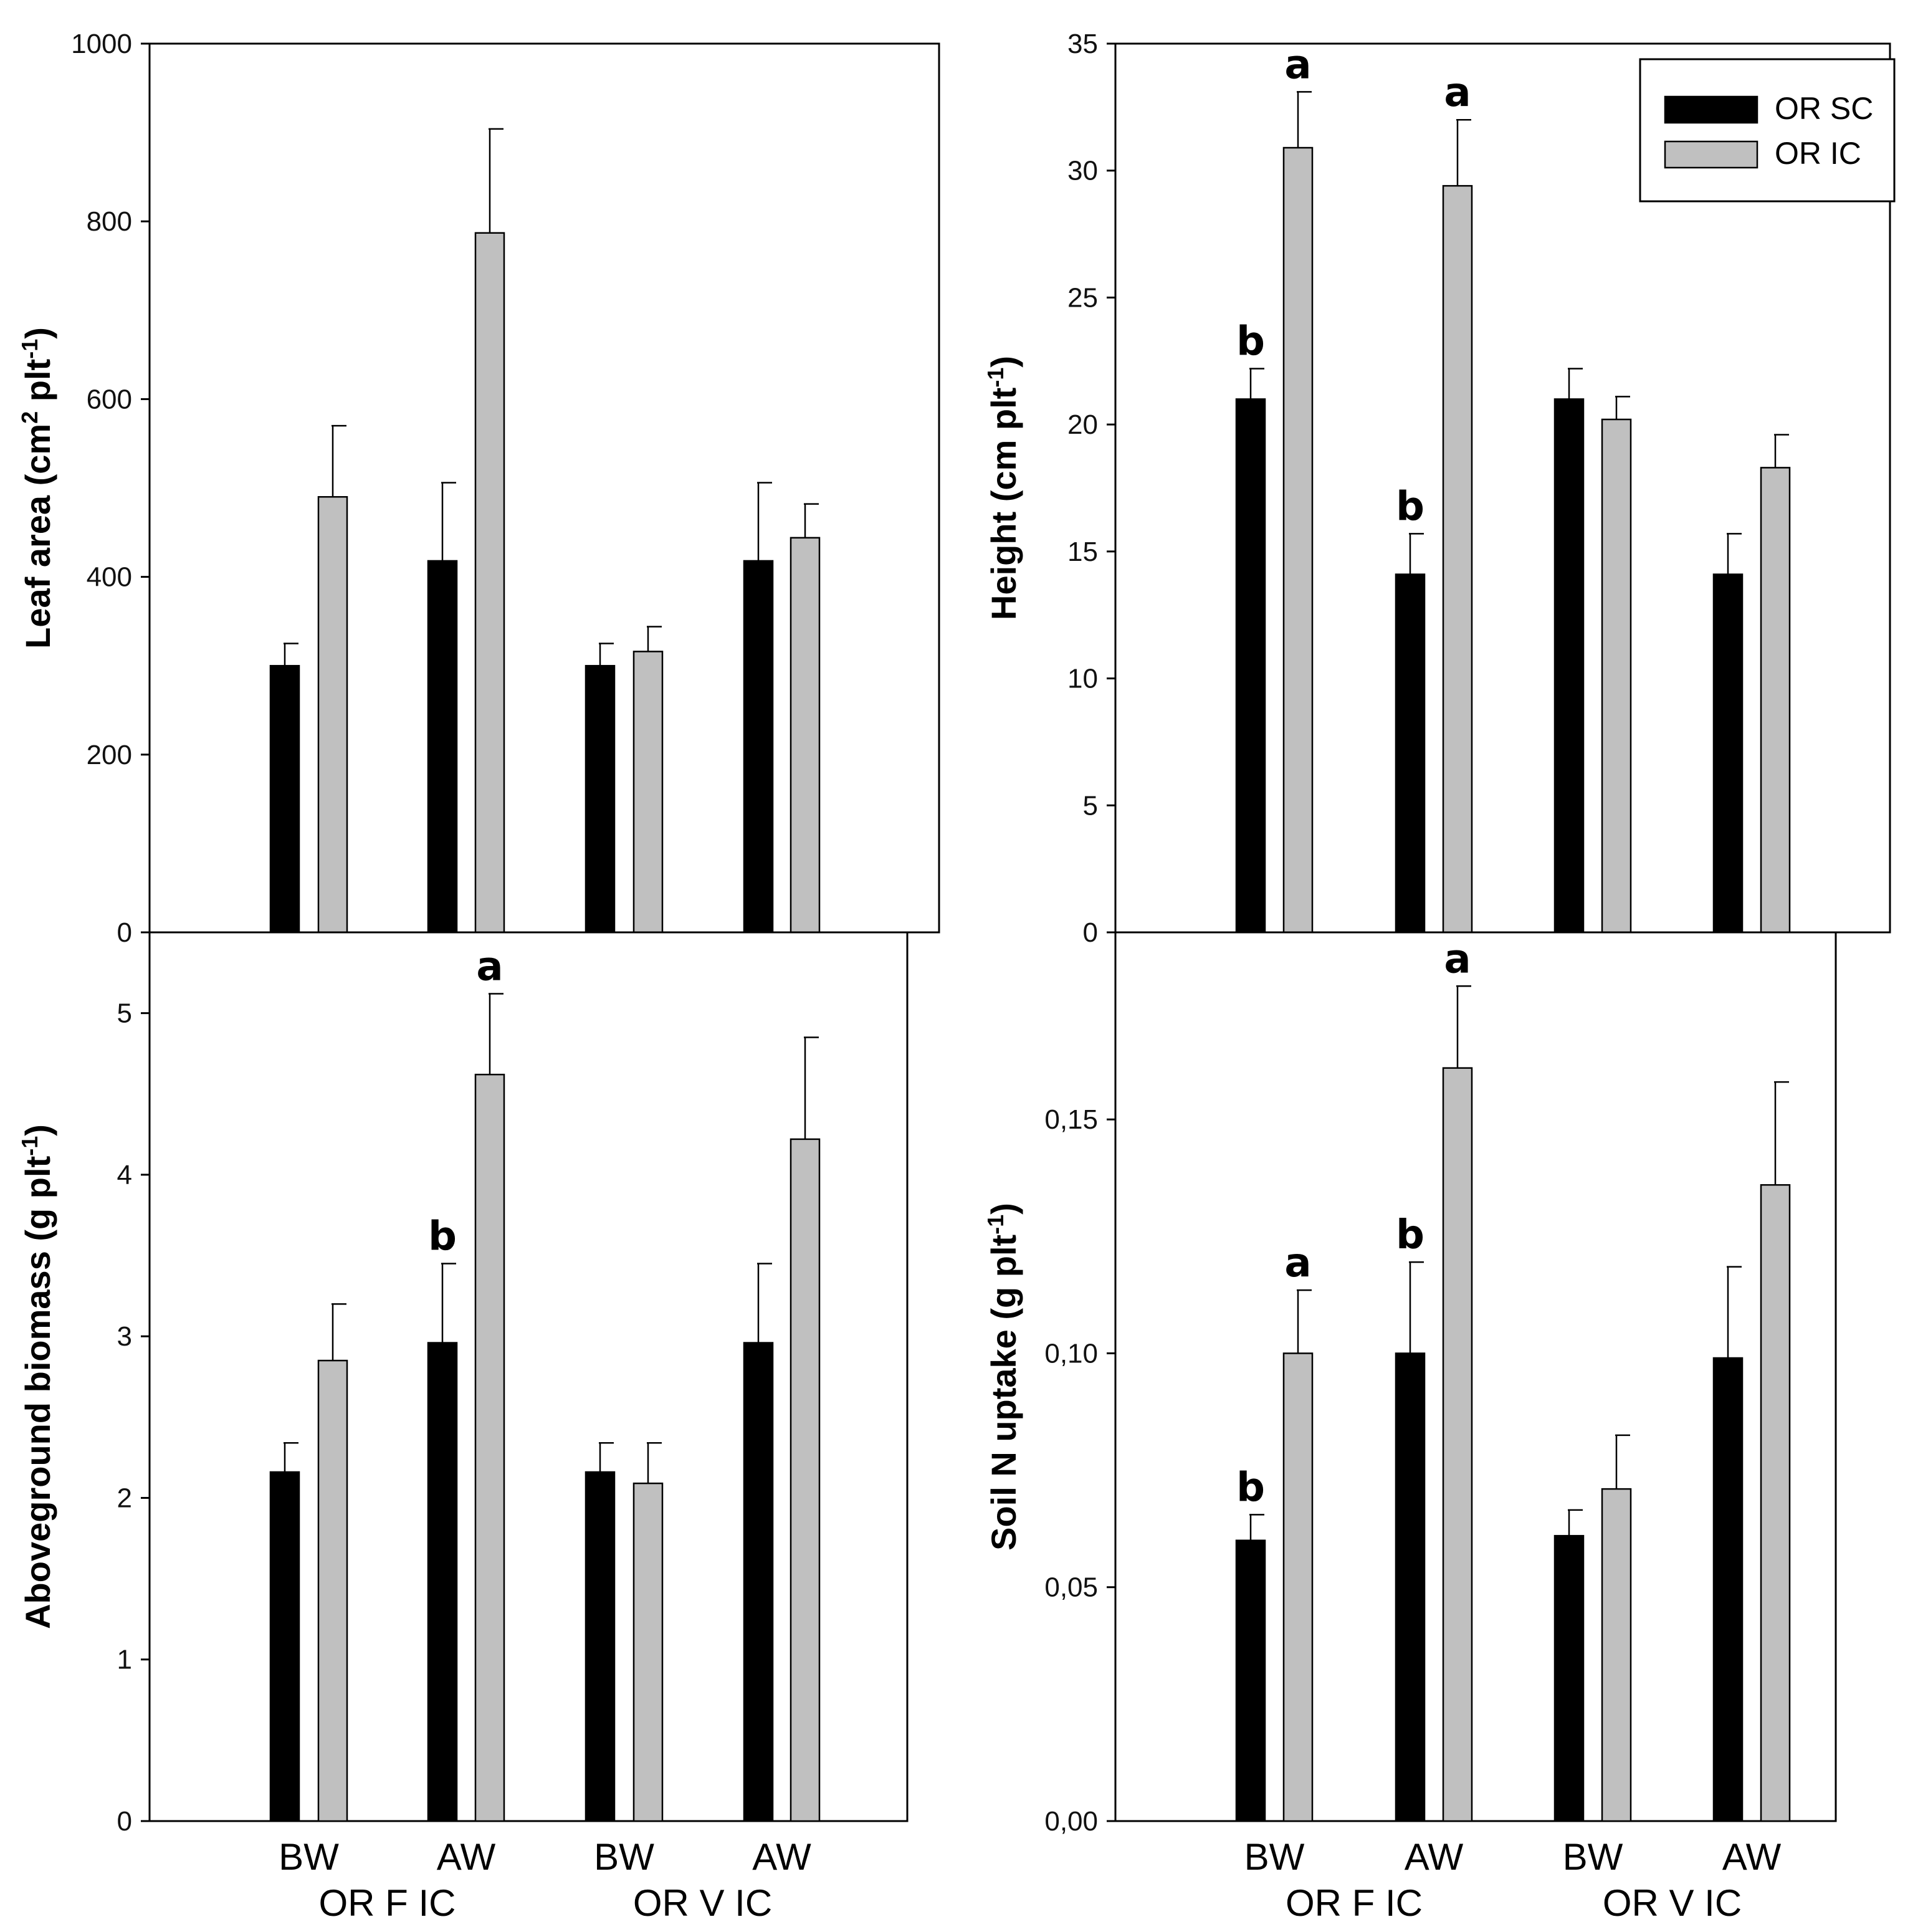 This screenshot has width=1923, height=1932. I want to click on y-tick-label: 20, so click(1082, 424).